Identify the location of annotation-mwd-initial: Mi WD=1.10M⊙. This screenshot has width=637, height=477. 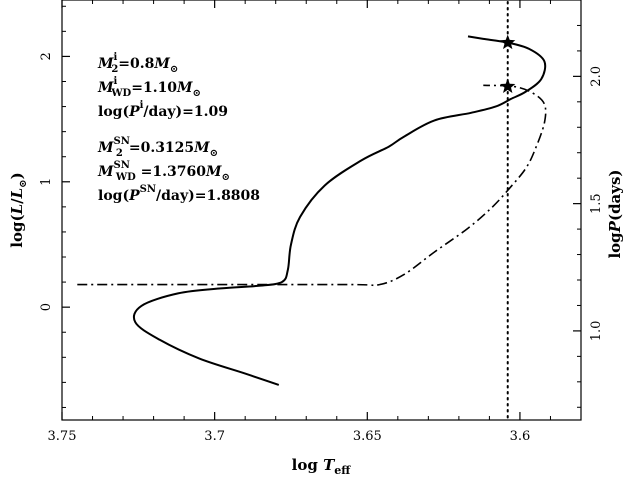
(149, 87).